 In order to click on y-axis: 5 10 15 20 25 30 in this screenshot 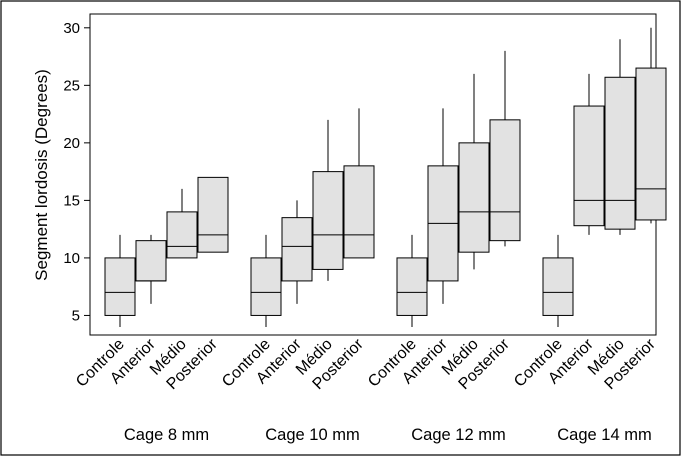, I will do `click(76, 172)`.